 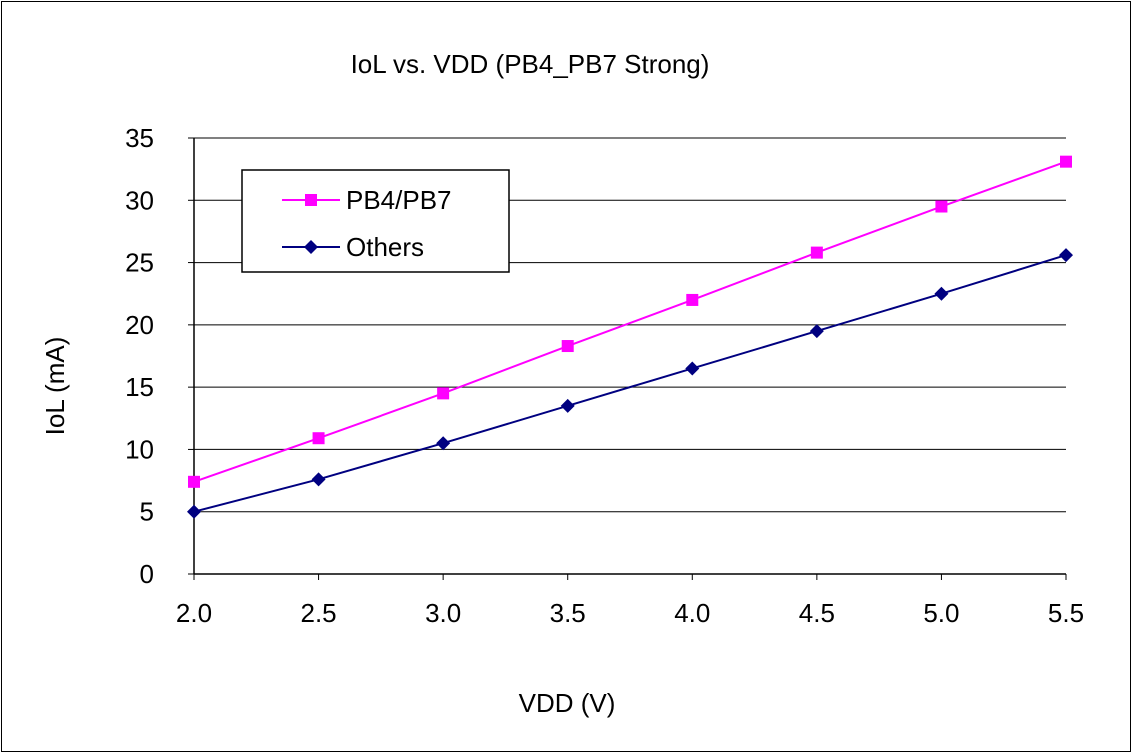 I want to click on x-axis-label: VDD (V), so click(x=567, y=703).